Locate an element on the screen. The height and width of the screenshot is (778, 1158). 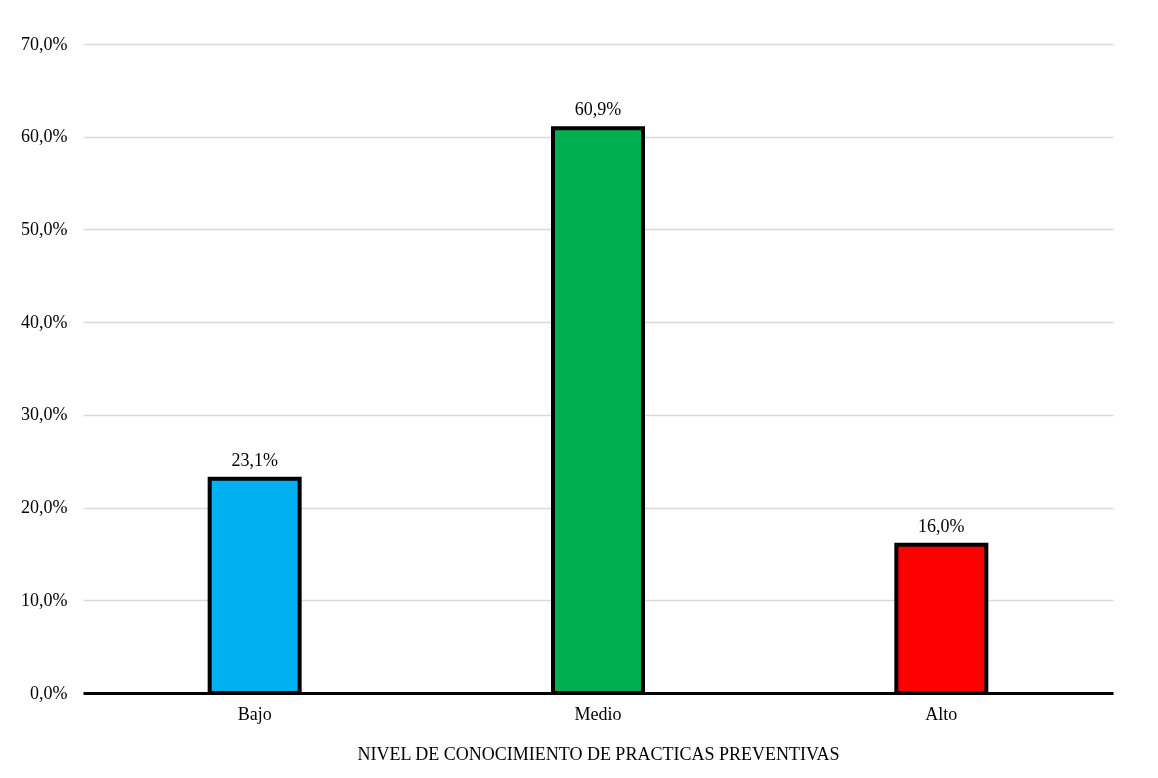
x-axis-title: NIVEL DE CONOCIMIENTO DE PRACTICAS PREVENTIVAS is located at coordinates (598, 753).